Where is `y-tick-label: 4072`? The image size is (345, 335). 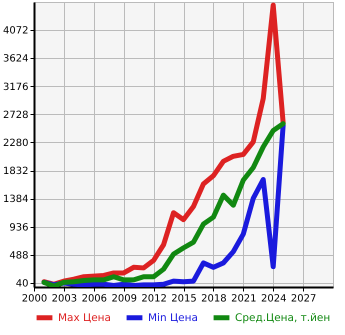
y-tick-label: 4072 is located at coordinates (15, 31).